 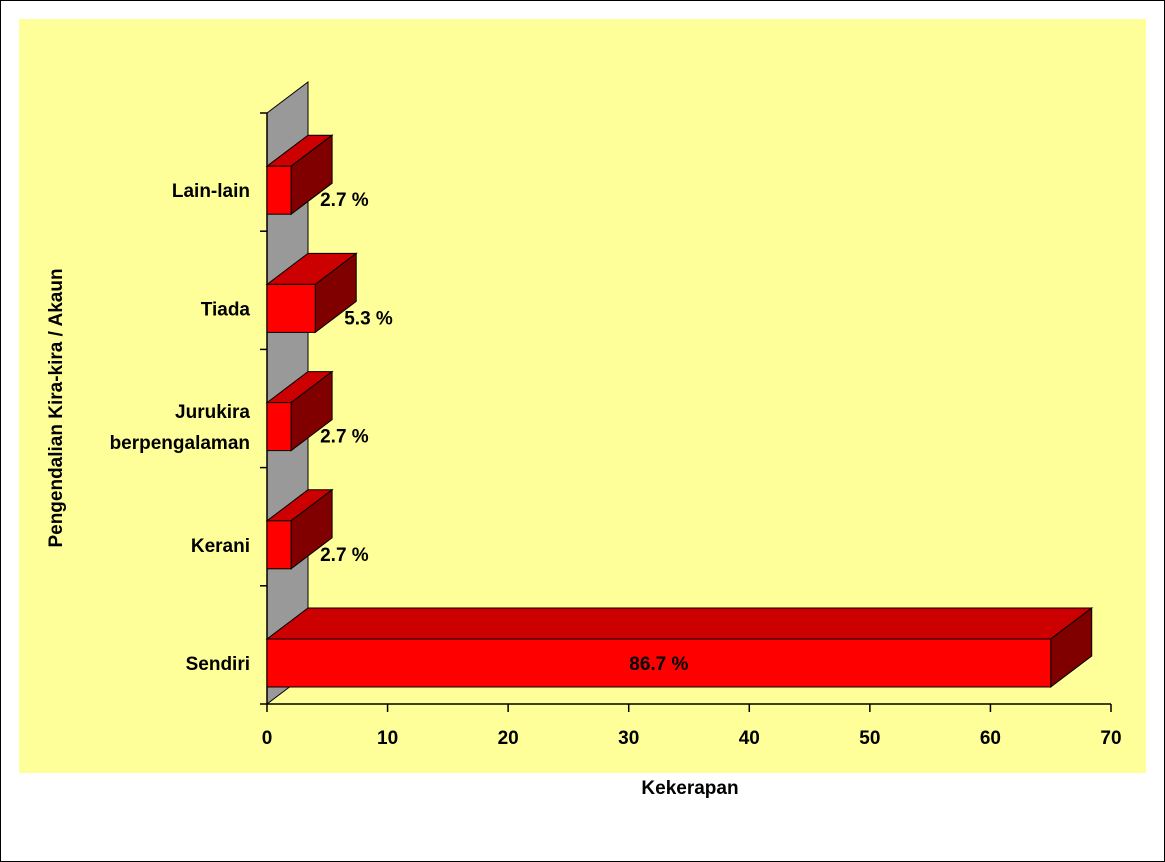 What do you see at coordinates (990, 738) in the screenshot?
I see `x-tick-label: 60` at bounding box center [990, 738].